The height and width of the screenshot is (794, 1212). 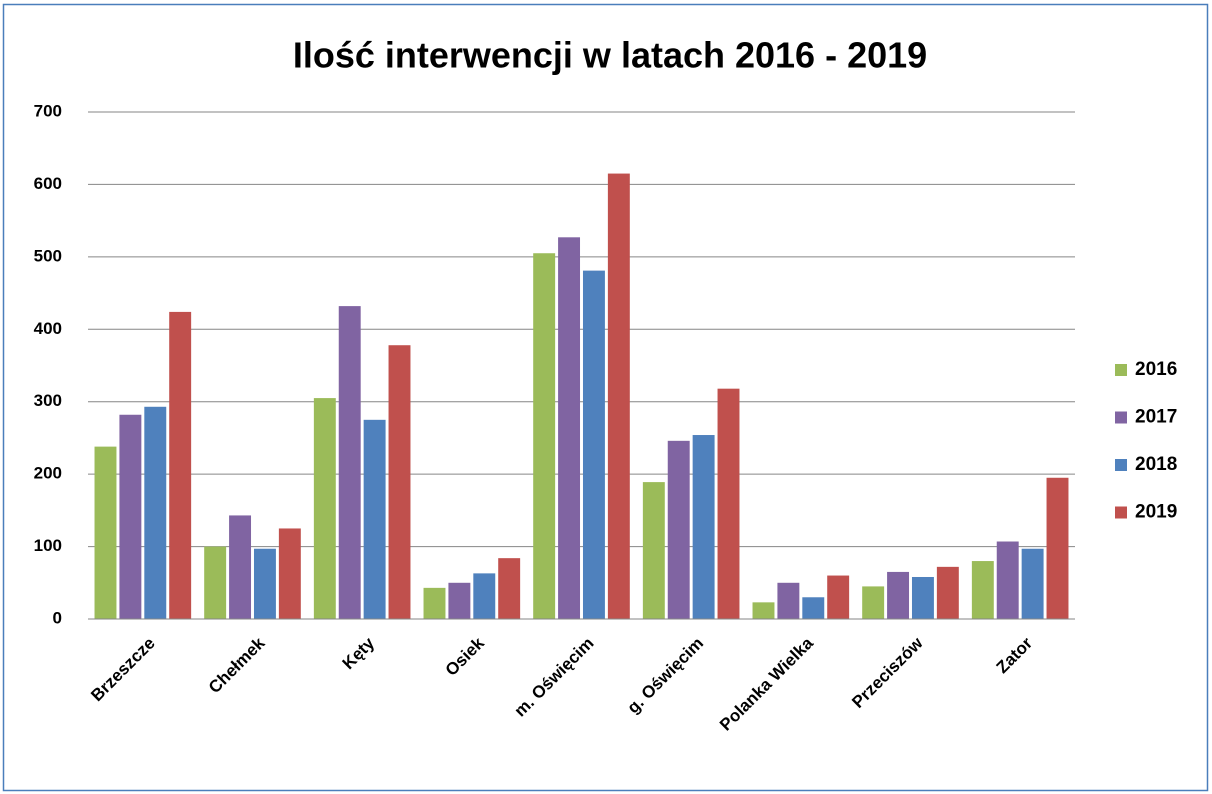 What do you see at coordinates (48, 473) in the screenshot?
I see `y-tick-label: 200` at bounding box center [48, 473].